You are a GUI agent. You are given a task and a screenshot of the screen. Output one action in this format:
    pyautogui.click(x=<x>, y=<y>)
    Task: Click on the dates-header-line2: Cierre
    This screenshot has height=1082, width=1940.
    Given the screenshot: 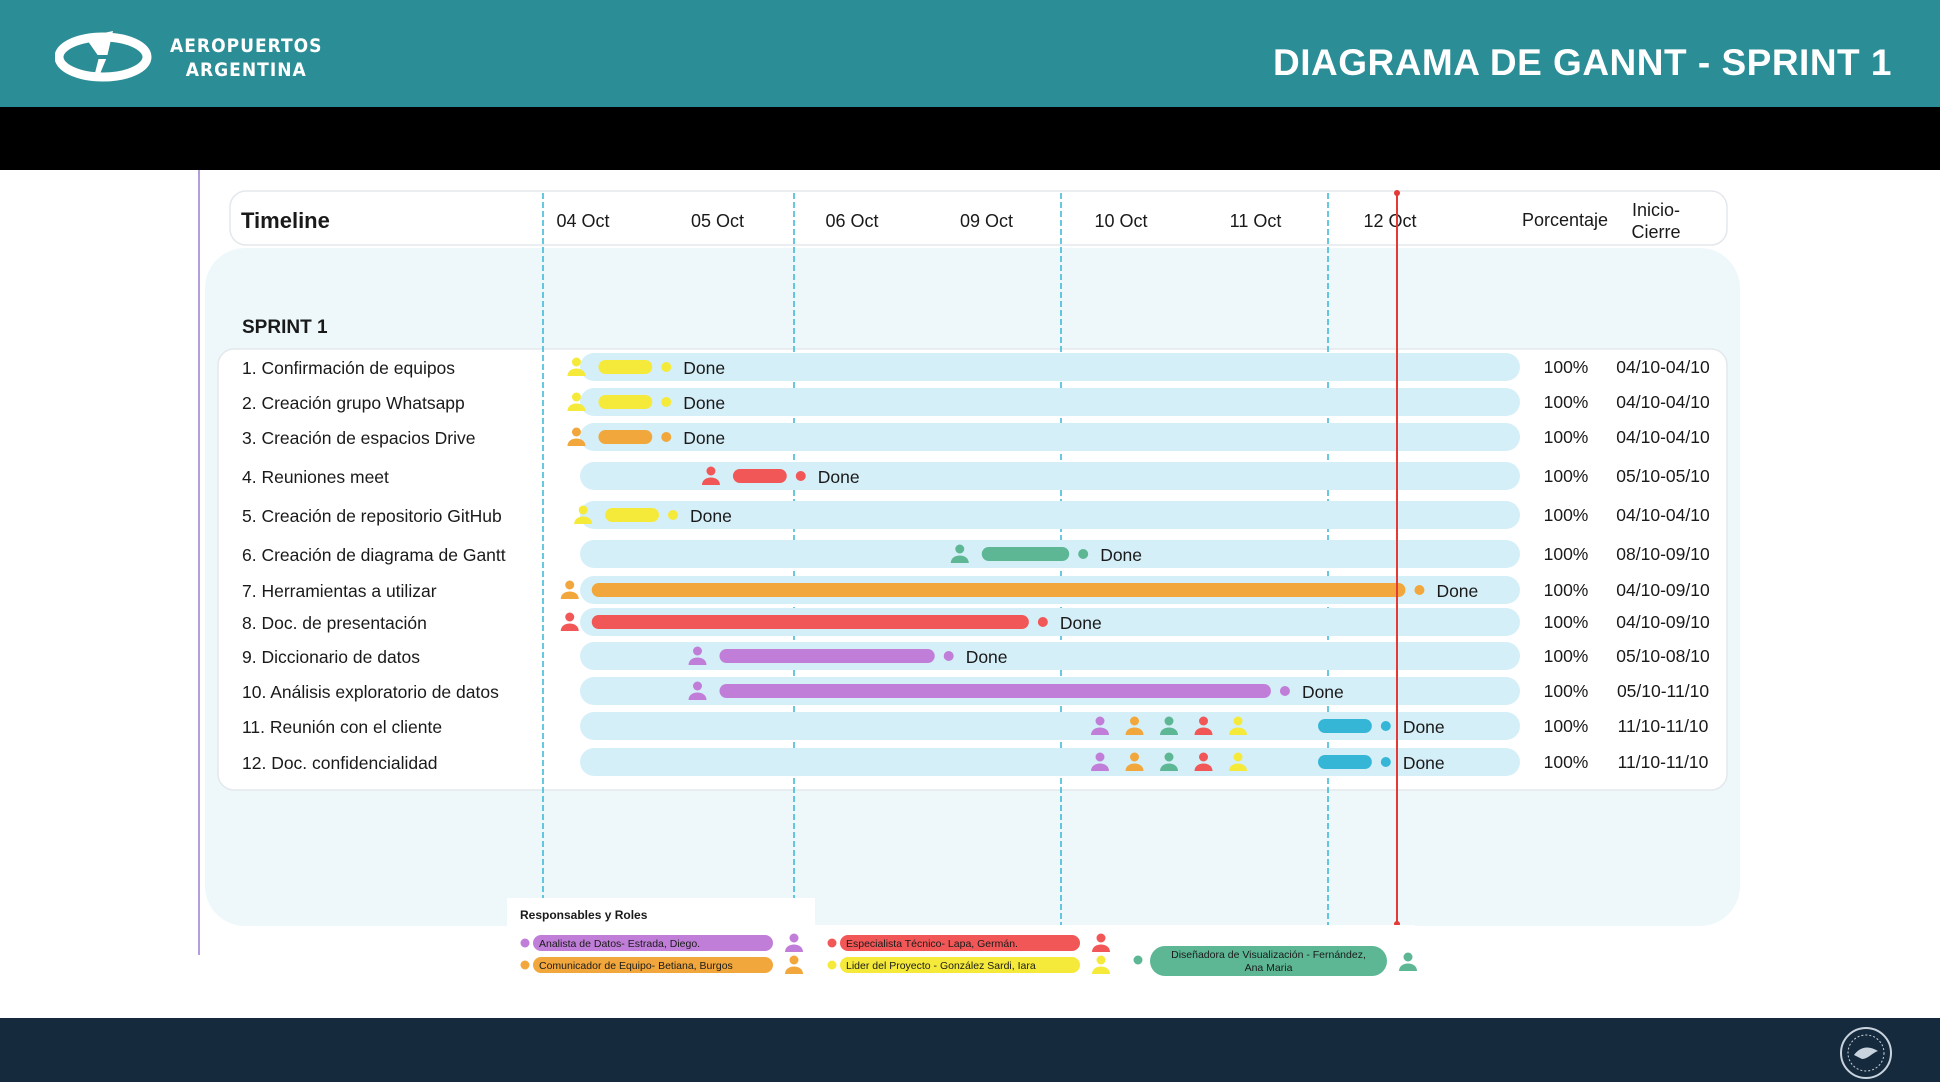 What is the action you would take?
    pyautogui.click(x=1655, y=232)
    